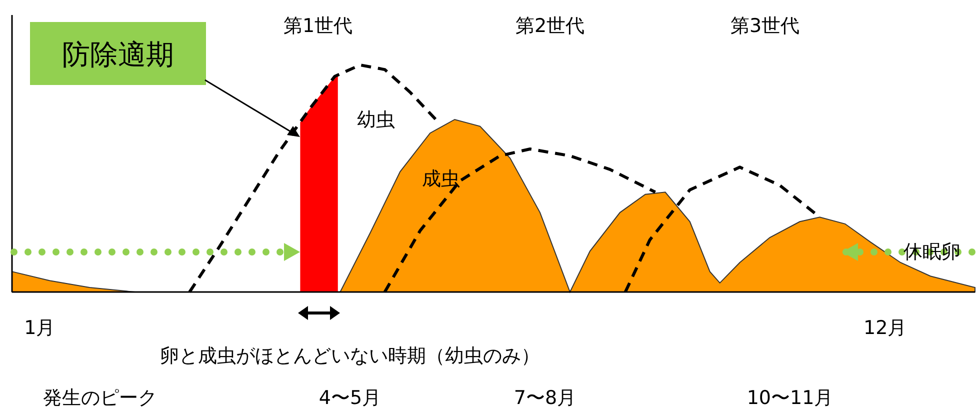 This screenshot has width=977, height=414. Describe the element at coordinates (441, 179) in the screenshot. I see `series-label: 成虫` at that location.